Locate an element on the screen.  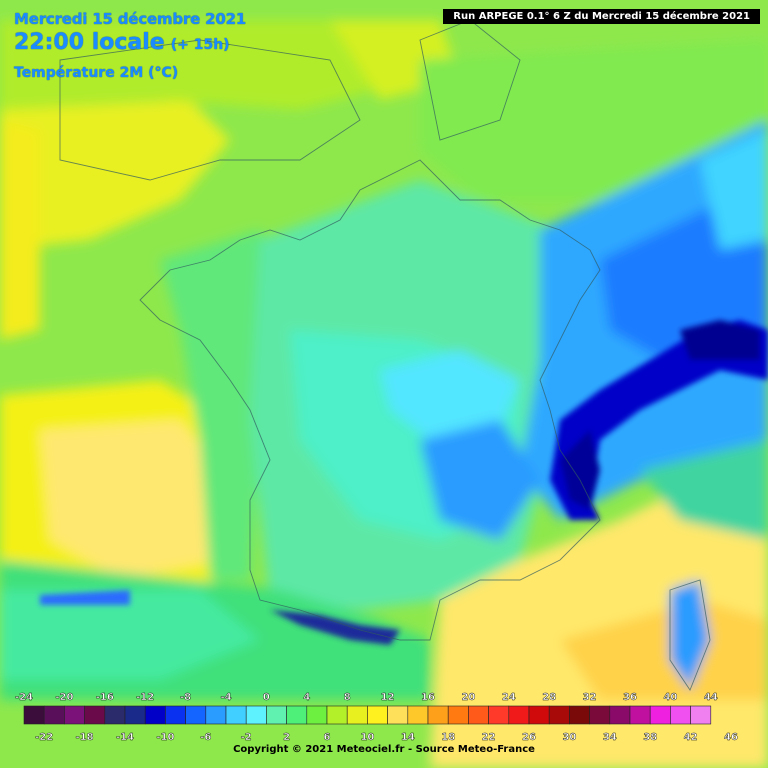
legend-bottom-labels: -22 -18 -14 -10 -6 -2 2 6 10 14 18 22 26 30 34 38 42 46 is located at coordinates (386, 737).